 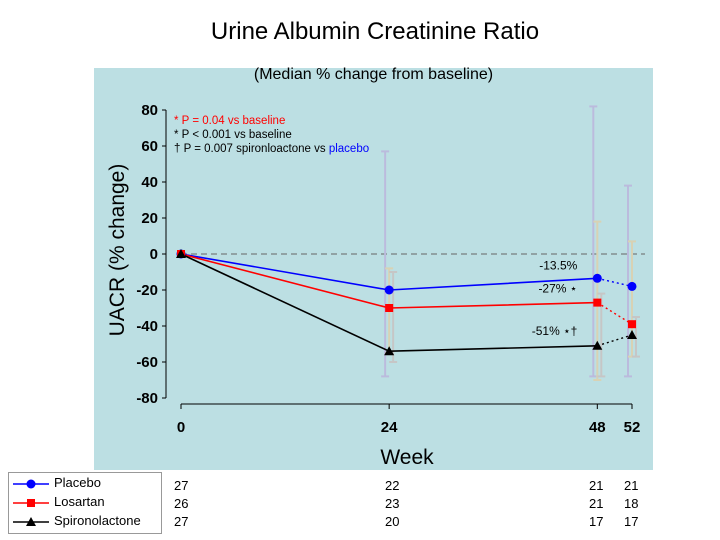 What do you see at coordinates (147, 362) in the screenshot?
I see `y-tick-label: -60` at bounding box center [147, 362].